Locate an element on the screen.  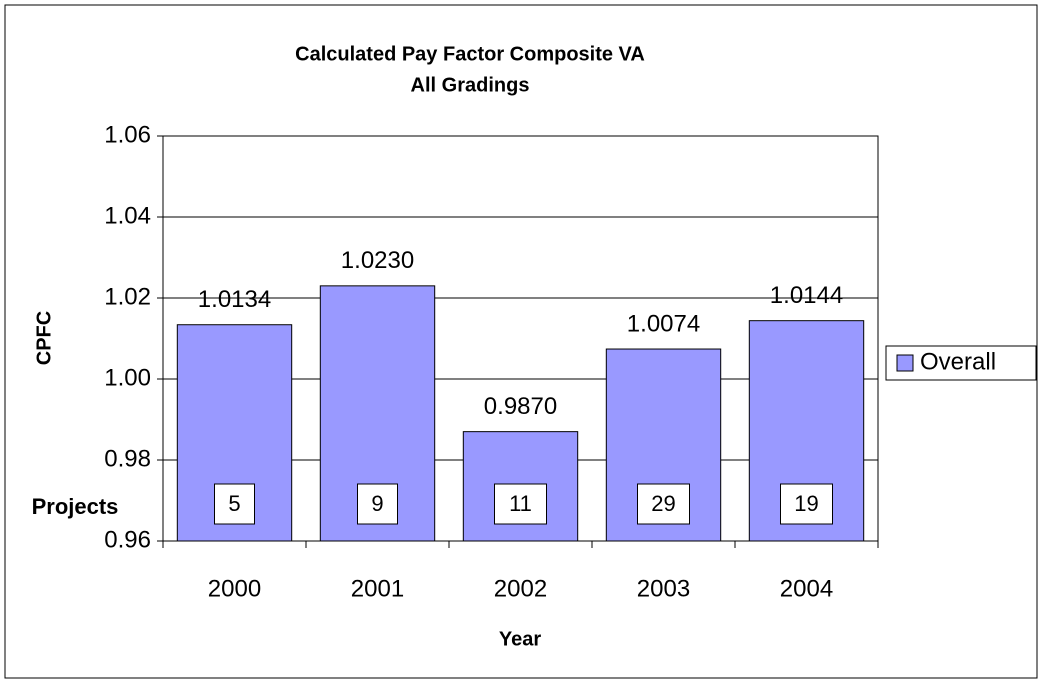
project-count: 29 is located at coordinates (663, 503).